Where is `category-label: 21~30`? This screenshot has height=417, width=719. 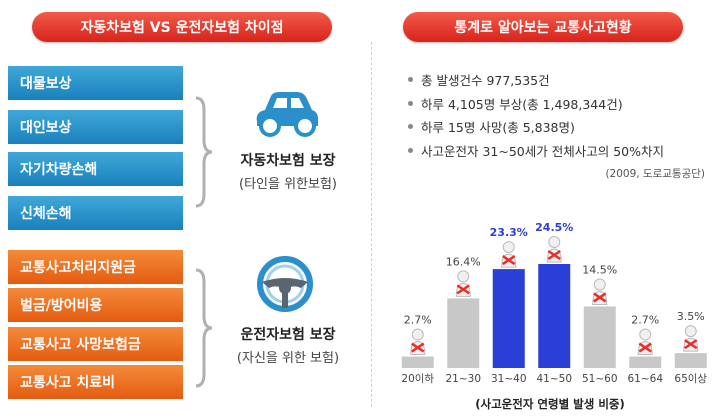 category-label: 21~30 is located at coordinates (463, 379).